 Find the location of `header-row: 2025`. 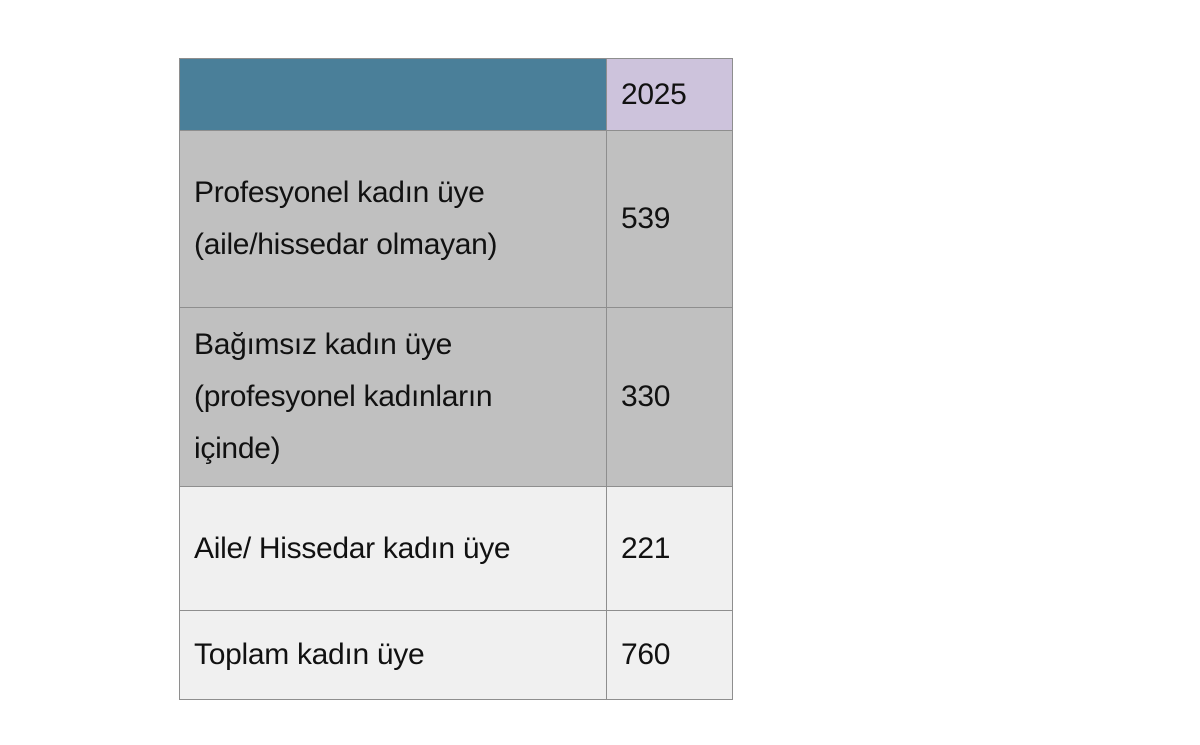

header-row: 2025 is located at coordinates (456, 94).